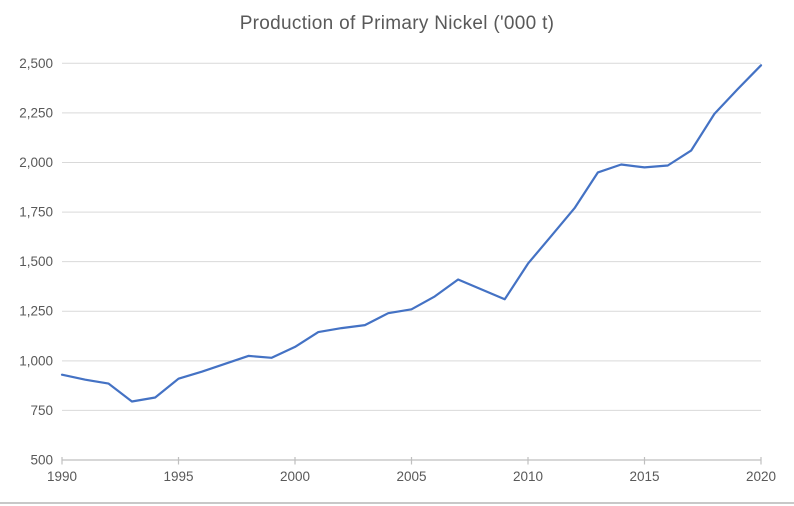 This screenshot has width=794, height=506. Describe the element at coordinates (36, 162) in the screenshot. I see `y-tick-label: 2,000` at that location.